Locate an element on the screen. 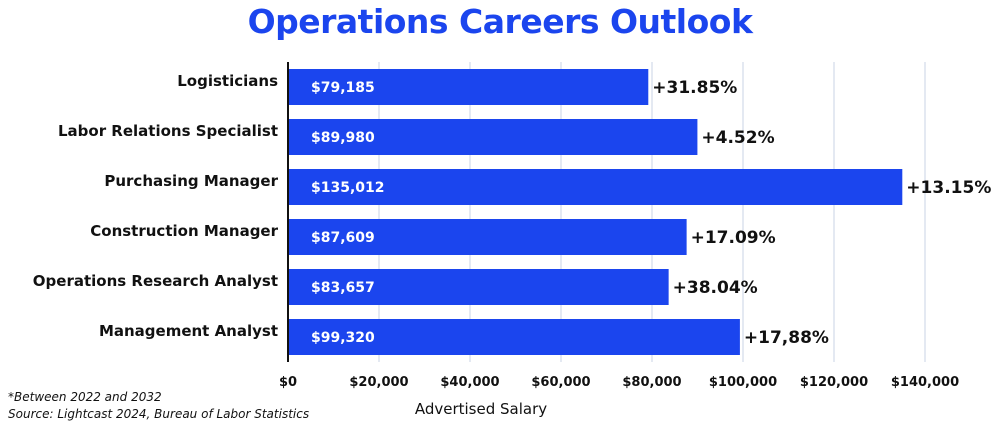  x-axis-title: Advertised Salary is located at coordinates (481, 409).